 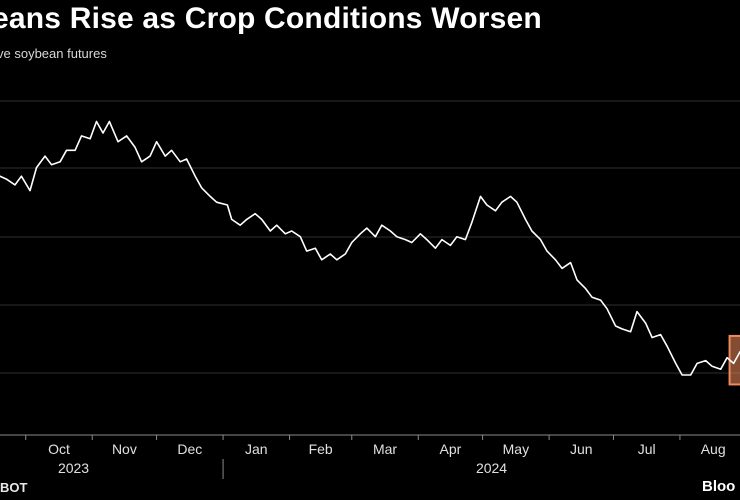 What do you see at coordinates (73, 468) in the screenshot?
I see `year-label-0: 2023` at bounding box center [73, 468].